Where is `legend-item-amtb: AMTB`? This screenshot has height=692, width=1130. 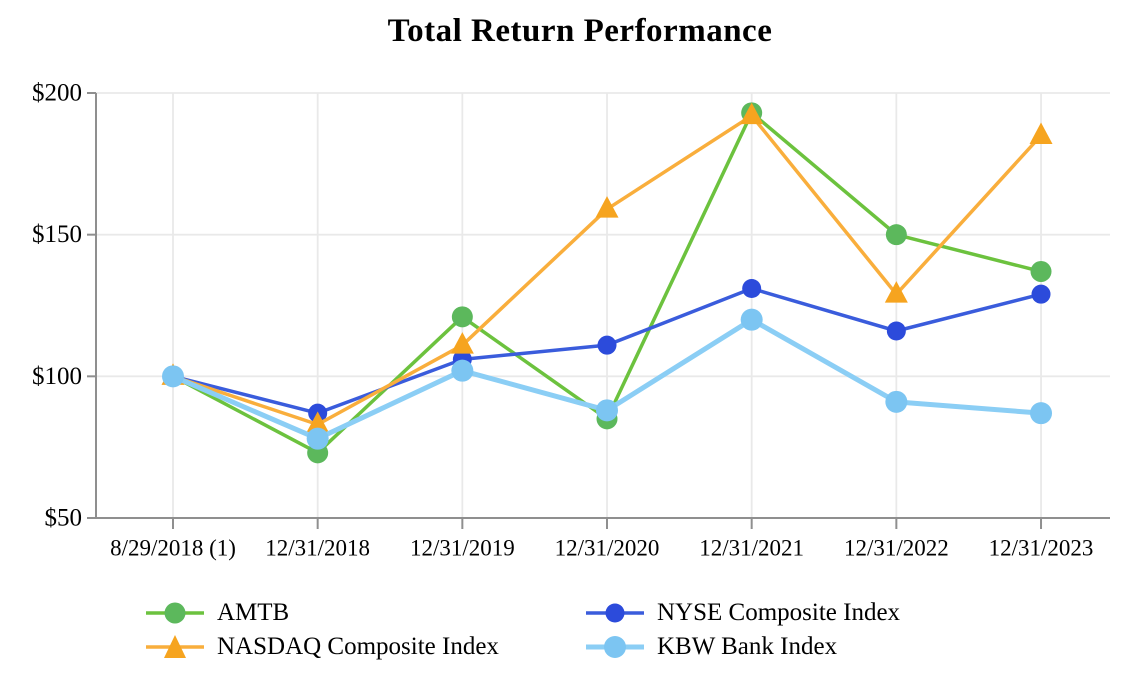
legend-item-amtb: AMTB is located at coordinates (366, 613).